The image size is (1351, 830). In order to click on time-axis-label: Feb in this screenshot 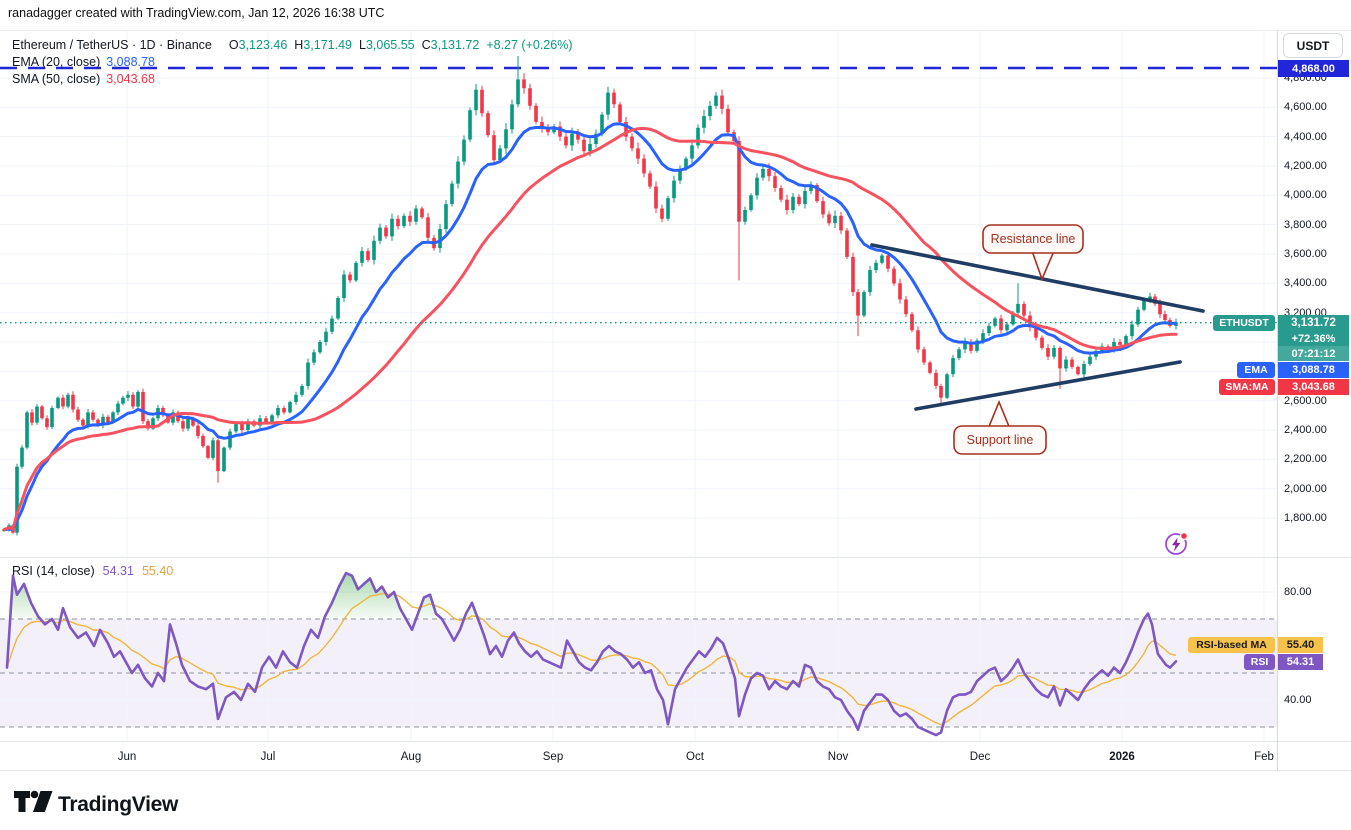, I will do `click(1264, 757)`.